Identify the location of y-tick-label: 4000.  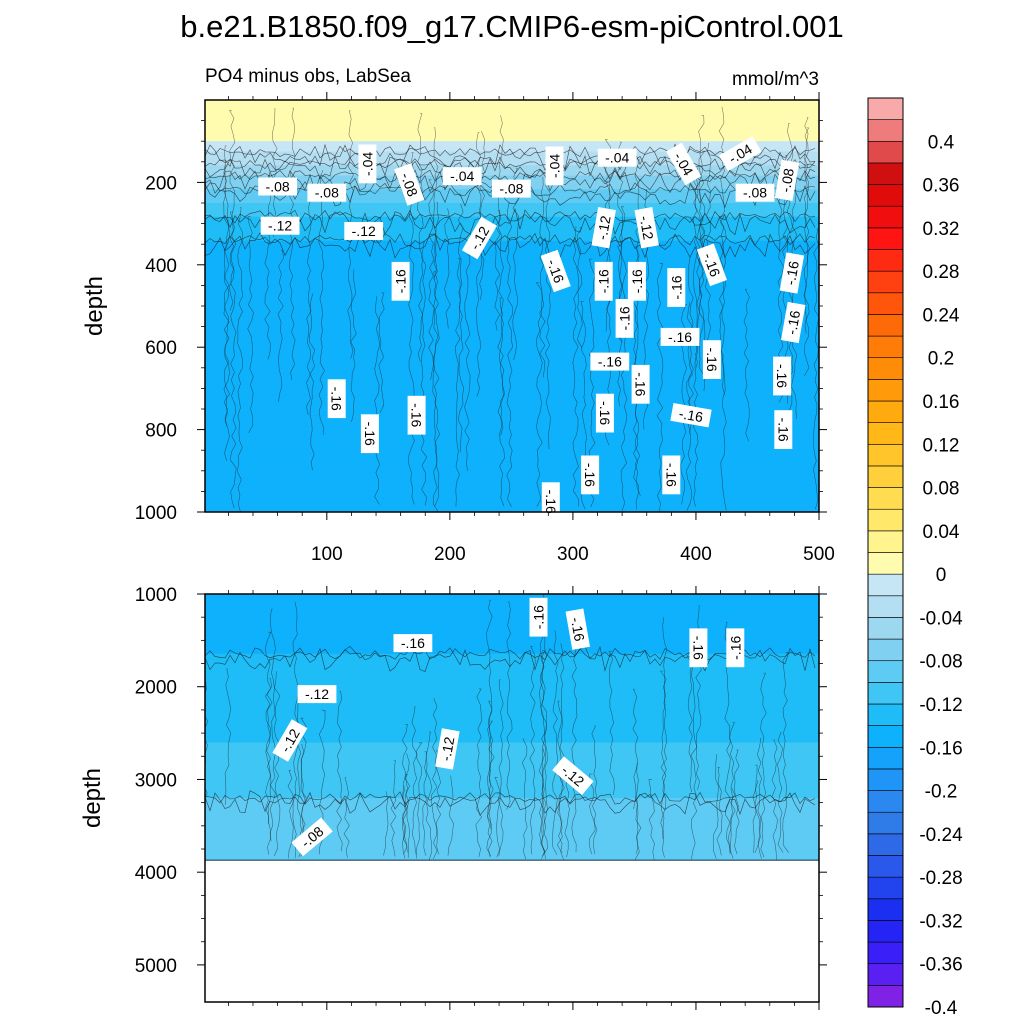
(156, 873).